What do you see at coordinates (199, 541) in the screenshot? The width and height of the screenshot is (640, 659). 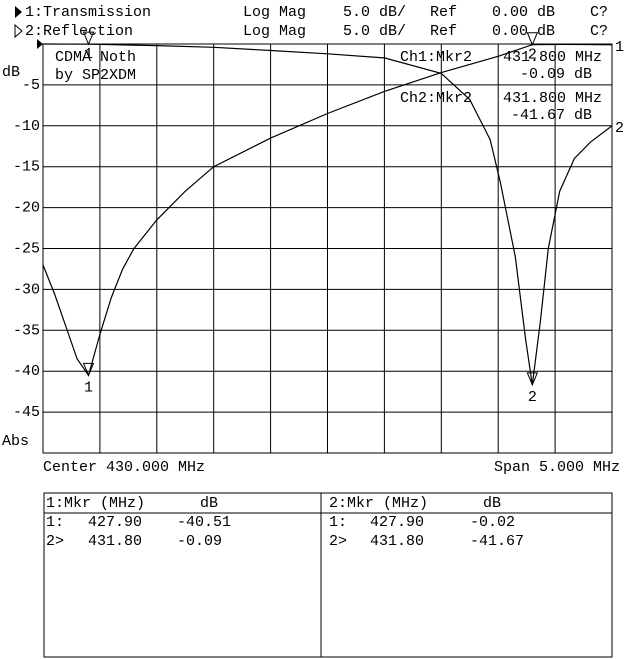 I see `table-cell: -0.09` at bounding box center [199, 541].